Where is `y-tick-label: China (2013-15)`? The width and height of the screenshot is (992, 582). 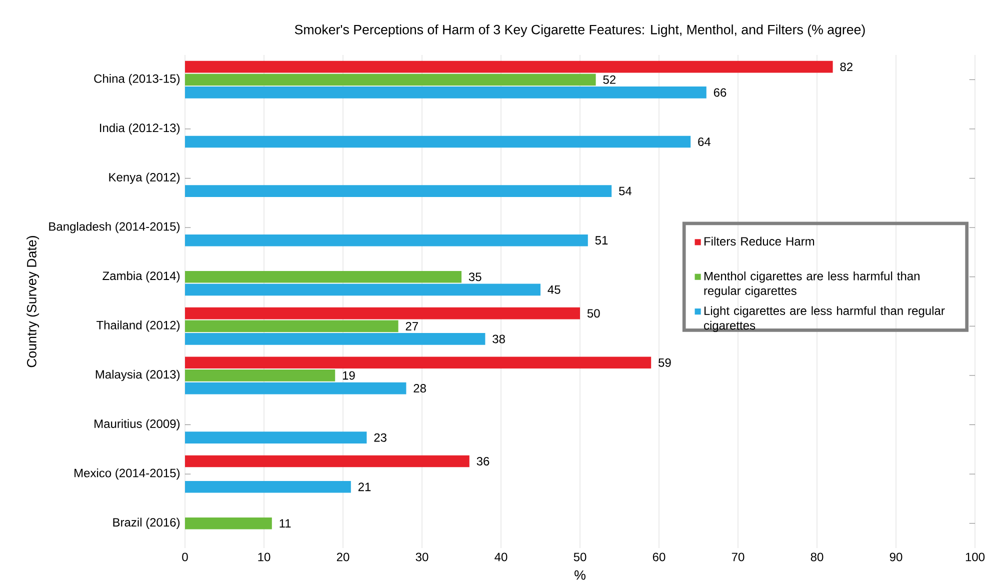
y-tick-label: China (2013-15) is located at coordinates (137, 80).